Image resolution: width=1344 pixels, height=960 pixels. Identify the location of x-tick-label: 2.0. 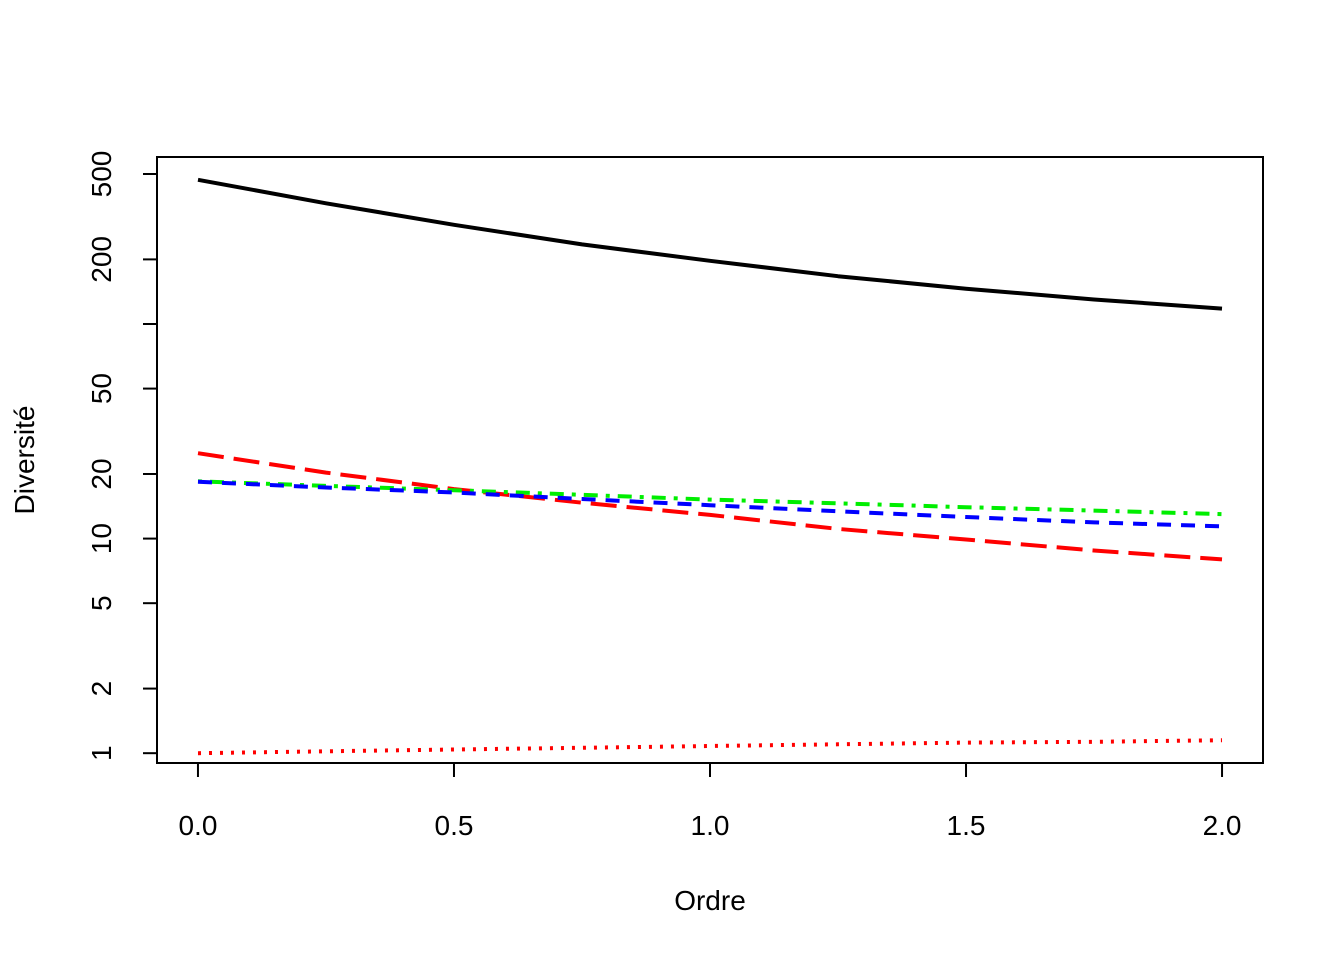
(1222, 825).